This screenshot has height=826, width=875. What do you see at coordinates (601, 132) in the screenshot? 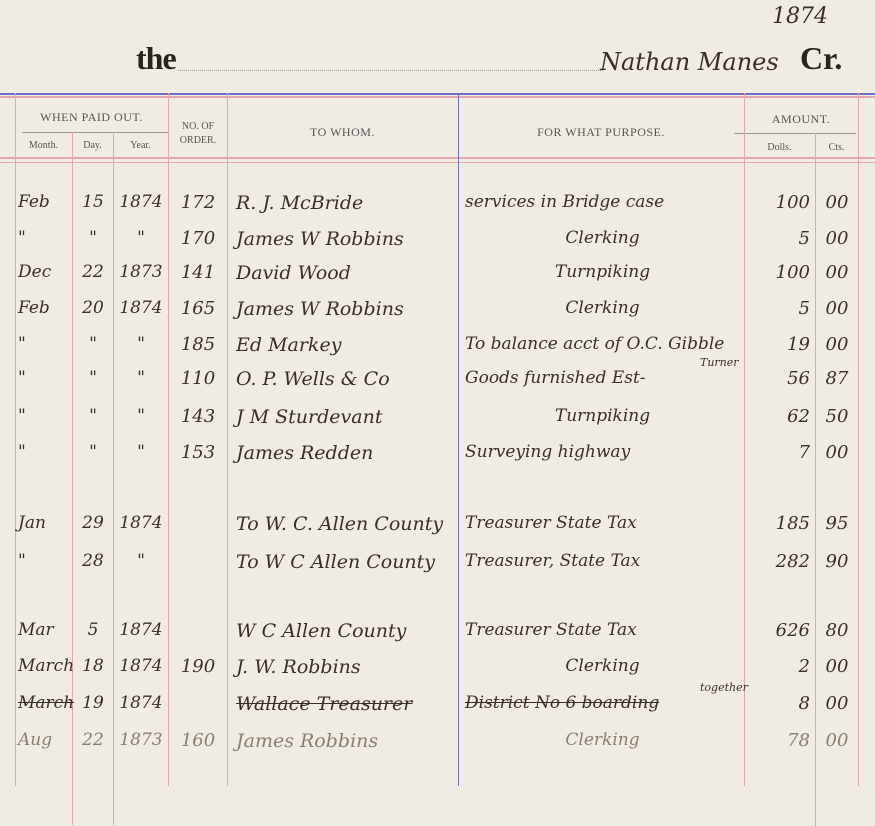
I see `header-purpose: FOR WHAT PURPOSE.` at bounding box center [601, 132].